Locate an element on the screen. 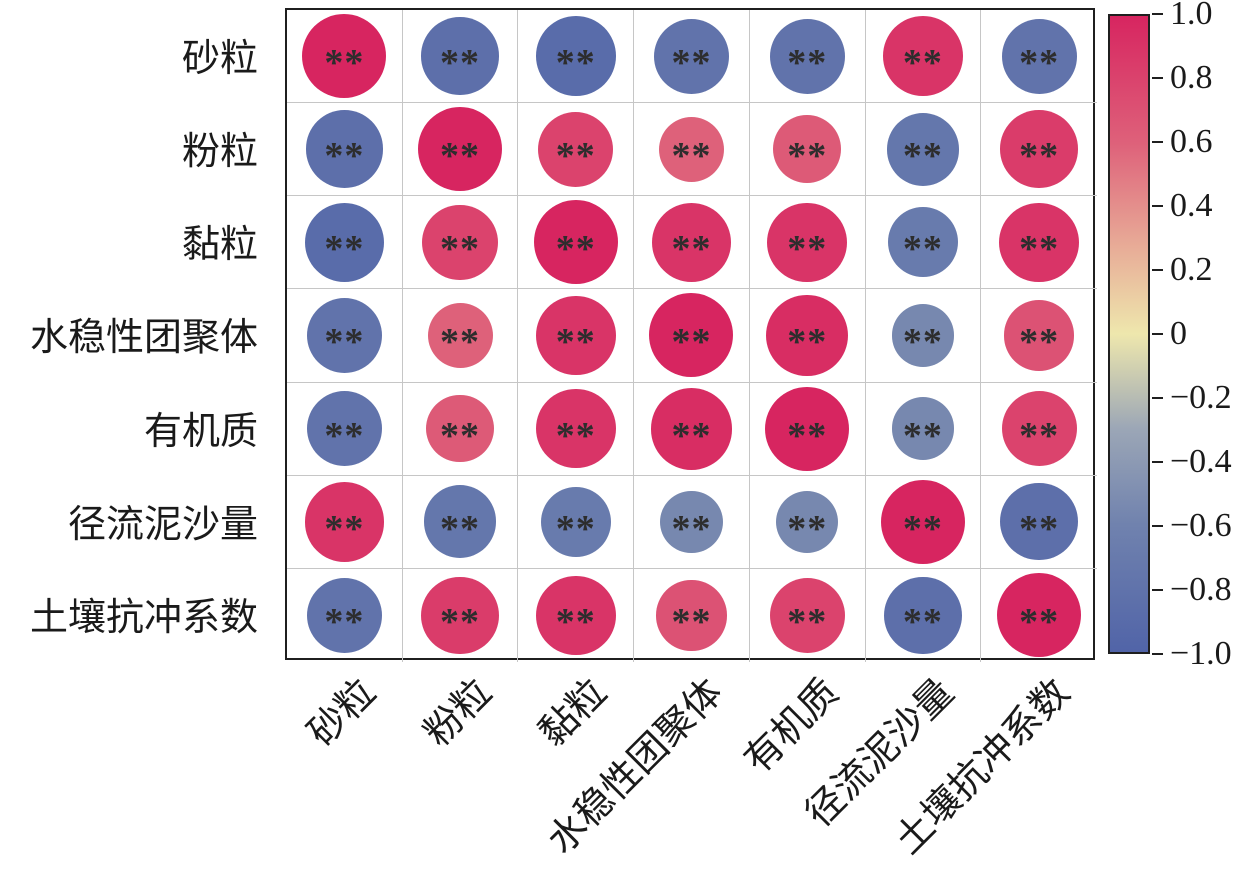 This screenshot has height=882, width=1260. colorbar-tick-label: −1.0 is located at coordinates (1201, 653).